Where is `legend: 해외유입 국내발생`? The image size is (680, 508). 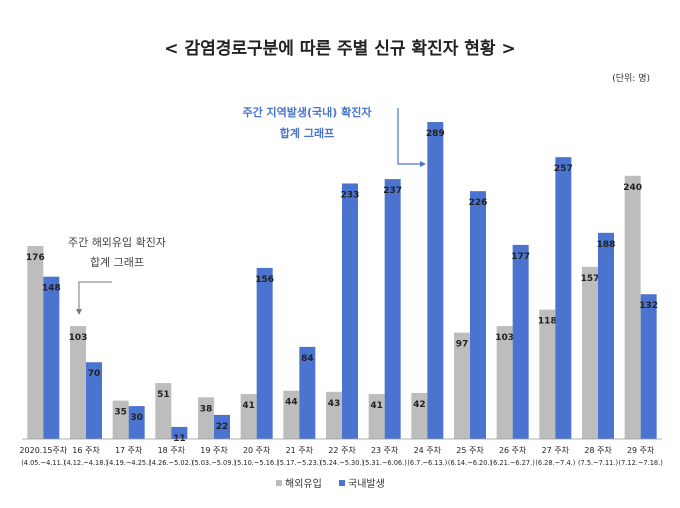 legend: 해외유입 국내발생 is located at coordinates (330, 483).